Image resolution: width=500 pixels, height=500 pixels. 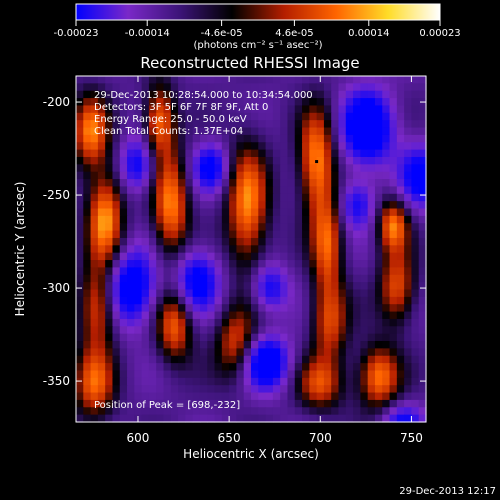 What do you see at coordinates (167, 405) in the screenshot?
I see `peak-position-label: Position of Peak = [698,-232]` at bounding box center [167, 405].